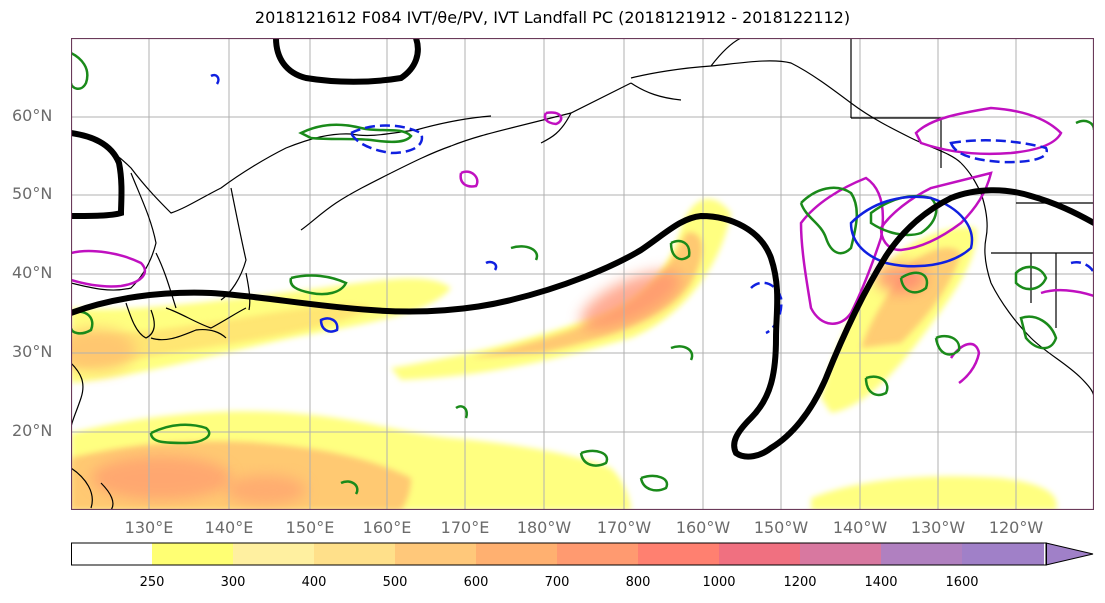  What do you see at coordinates (32, 193) in the screenshot?
I see `lat-label-50: 50°N` at bounding box center [32, 193].